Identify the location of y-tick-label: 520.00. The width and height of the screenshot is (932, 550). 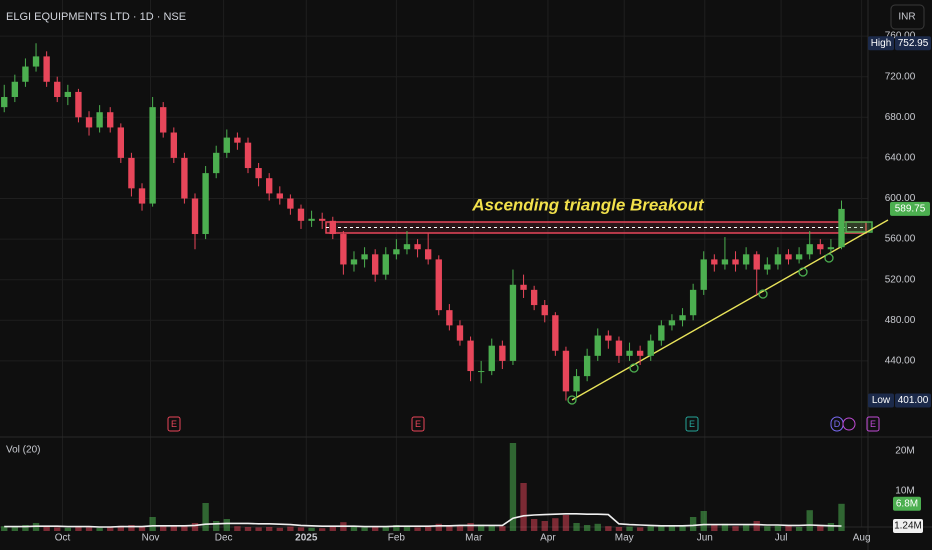
(900, 279).